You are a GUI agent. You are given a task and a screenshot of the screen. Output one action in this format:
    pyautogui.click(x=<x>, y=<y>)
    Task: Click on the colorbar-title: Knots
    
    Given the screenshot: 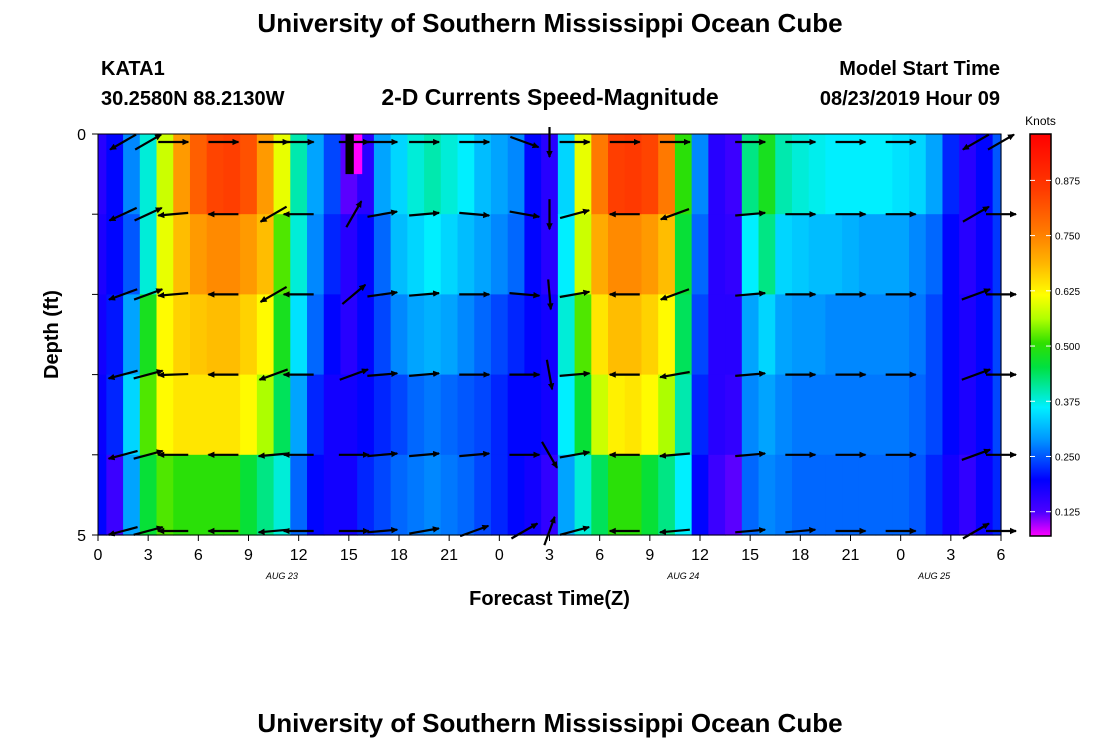 What is the action you would take?
    pyautogui.click(x=1040, y=121)
    